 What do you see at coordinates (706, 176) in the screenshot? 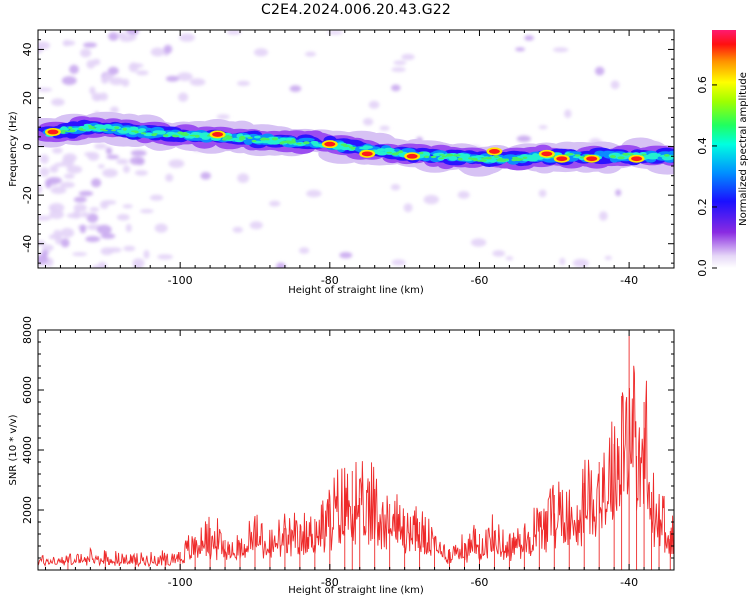
I see `colorbar-ticks: 0.0 0.2 0.4 0.6` at bounding box center [706, 176].